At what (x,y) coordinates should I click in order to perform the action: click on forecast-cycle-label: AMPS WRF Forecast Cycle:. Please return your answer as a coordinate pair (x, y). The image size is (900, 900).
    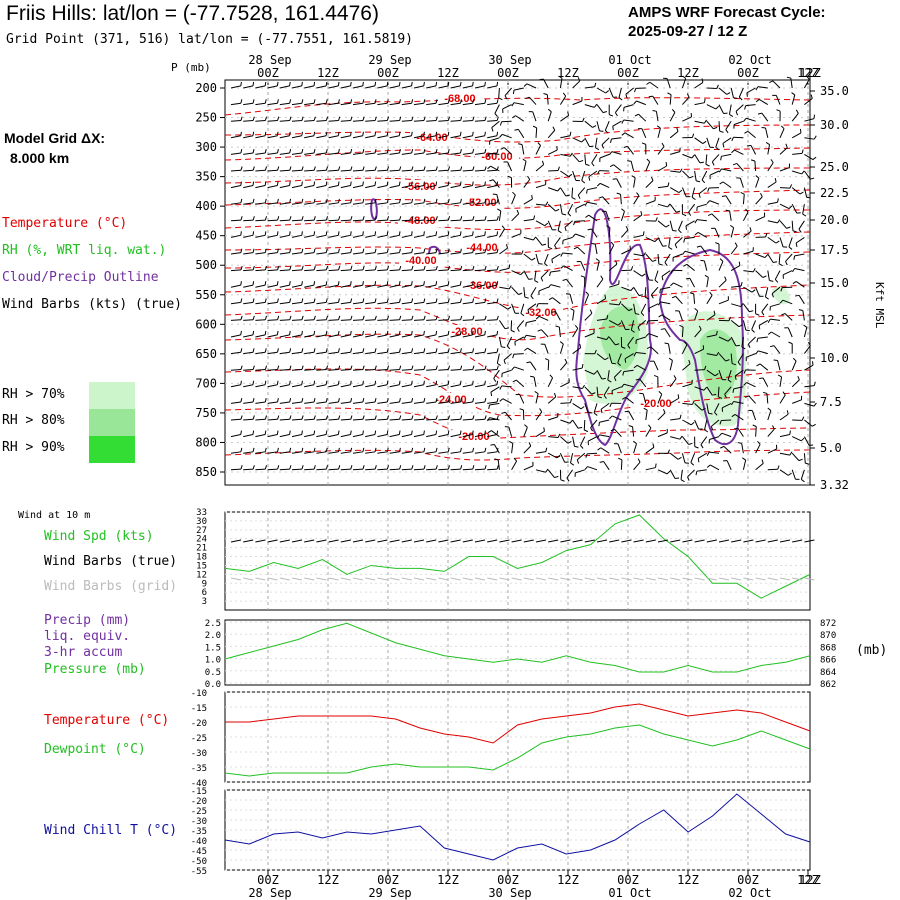
    Looking at the image, I should click on (727, 12).